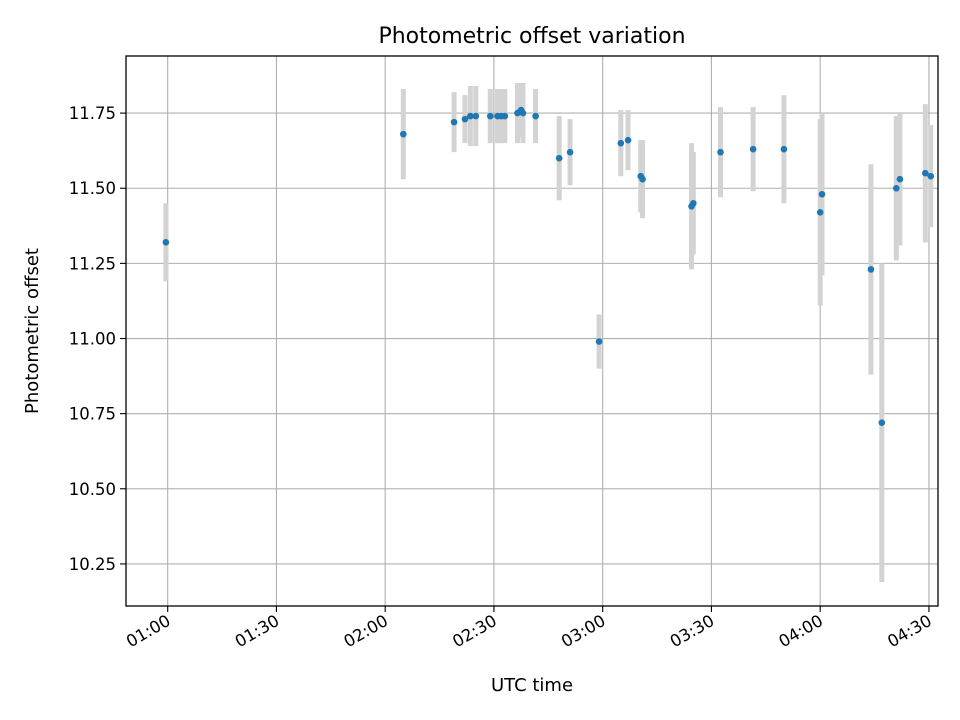  I want to click on y-tick-label: 10.75, so click(92, 414).